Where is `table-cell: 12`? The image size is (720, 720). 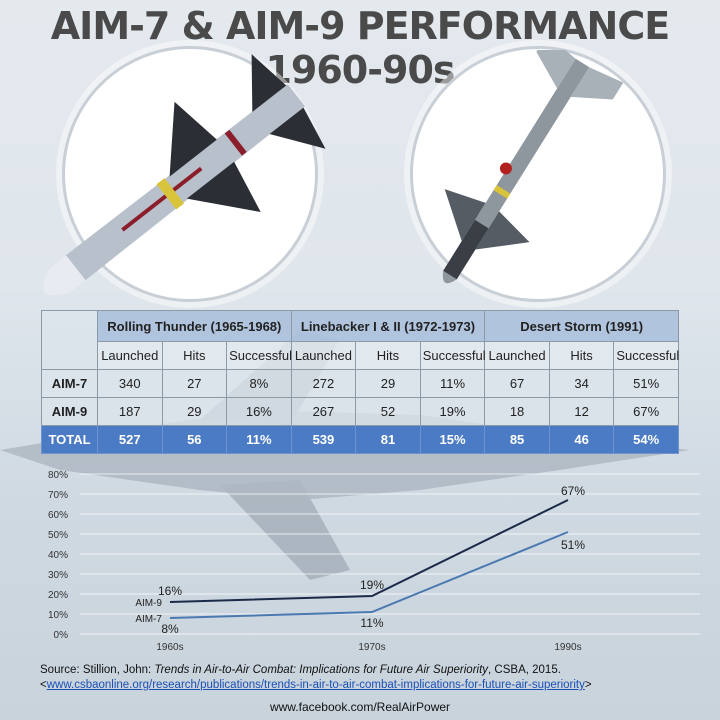
table-cell: 12 is located at coordinates (581, 411).